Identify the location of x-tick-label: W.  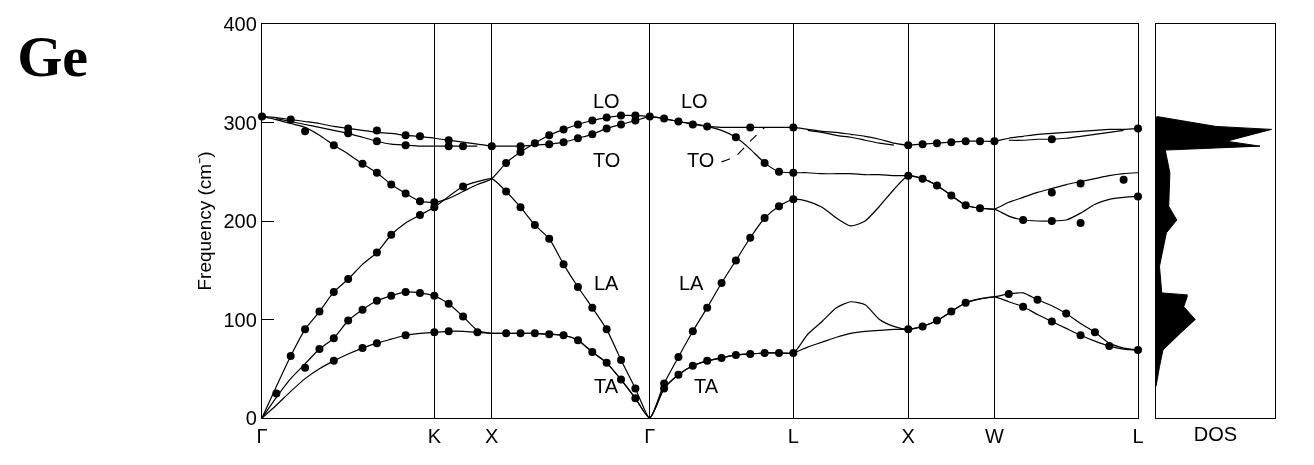
(994, 436).